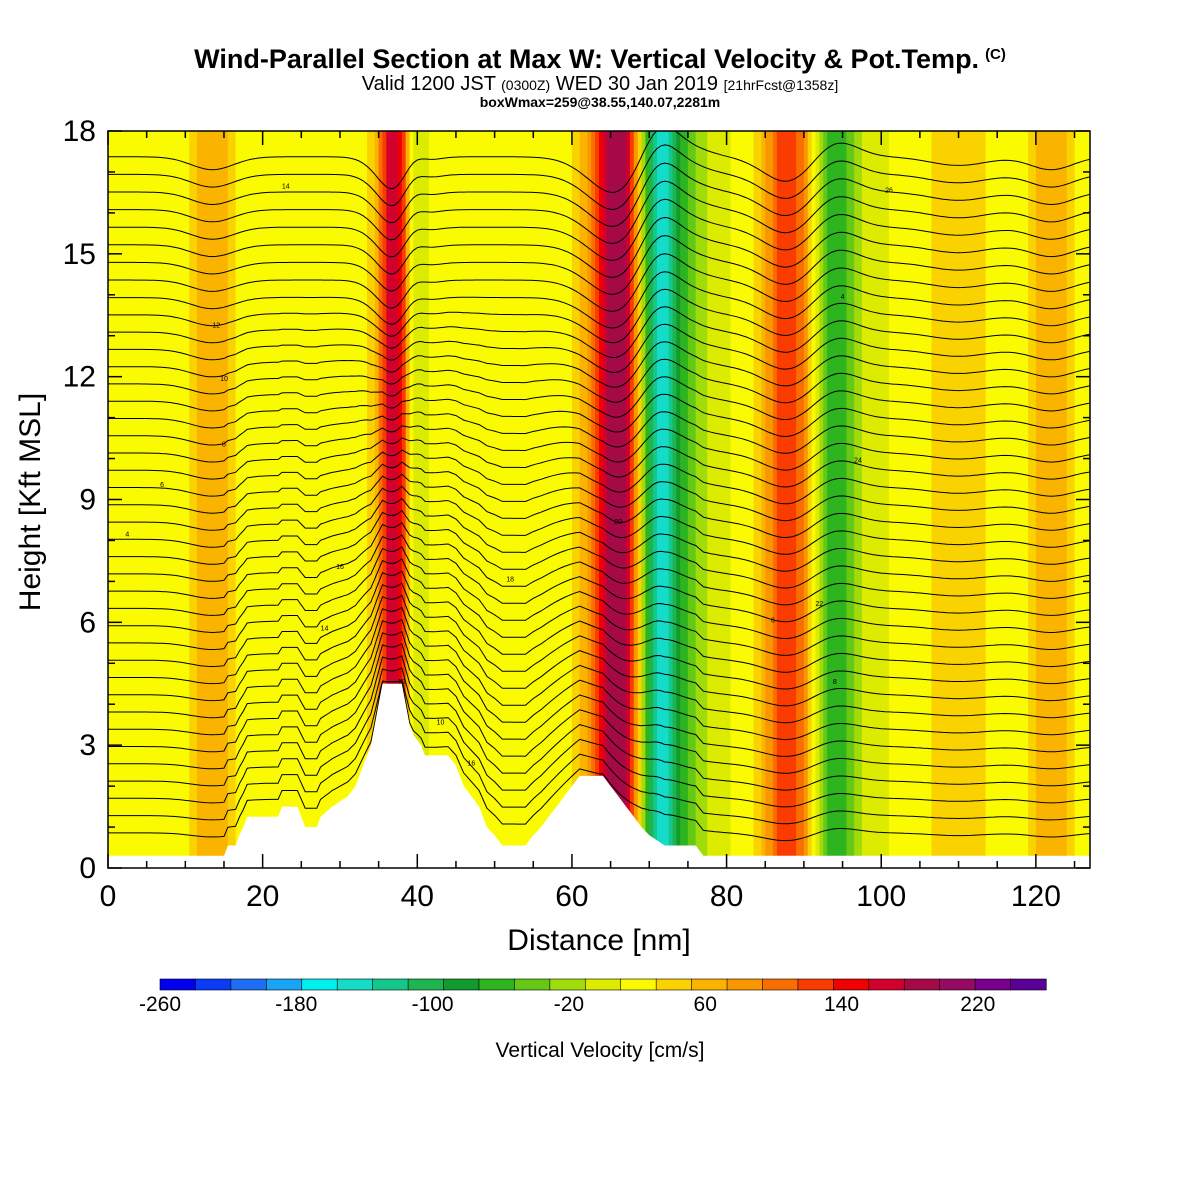 Image resolution: width=1200 pixels, height=1200 pixels. I want to click on x-tick-label: 100, so click(881, 896).